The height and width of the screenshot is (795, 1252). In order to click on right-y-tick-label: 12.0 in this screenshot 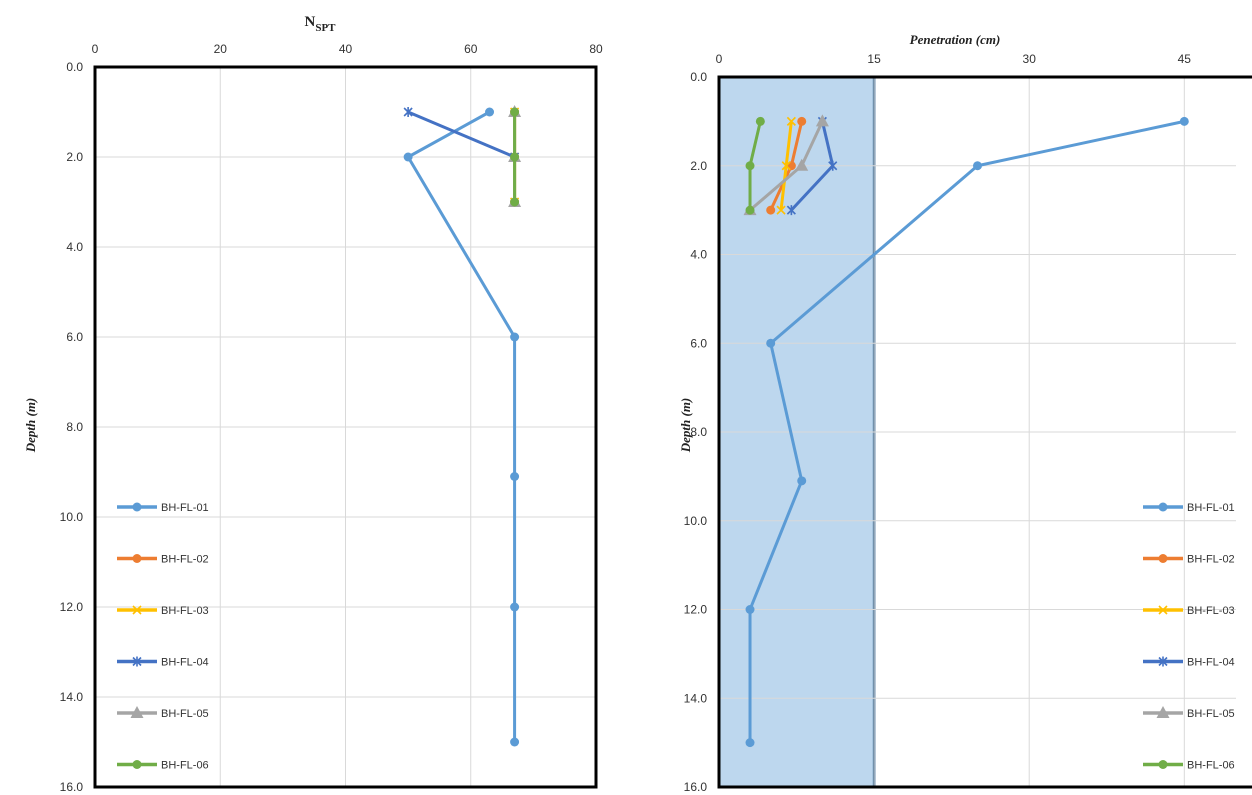, I will do `click(696, 610)`.